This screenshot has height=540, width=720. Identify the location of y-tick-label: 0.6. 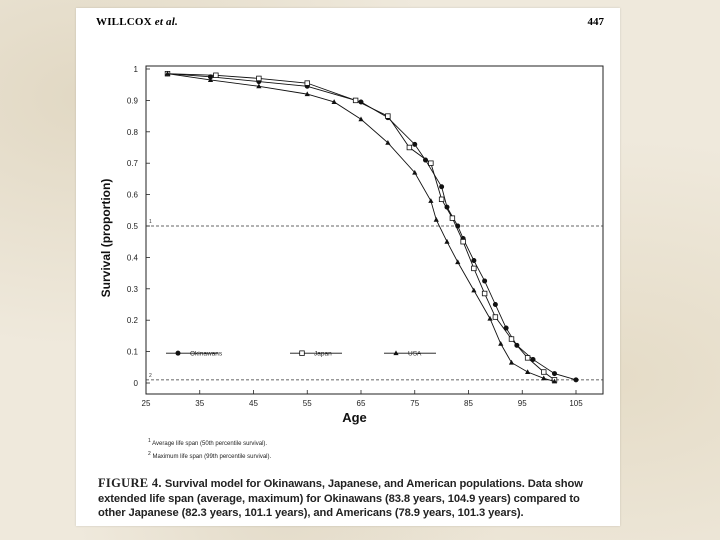
(133, 195).